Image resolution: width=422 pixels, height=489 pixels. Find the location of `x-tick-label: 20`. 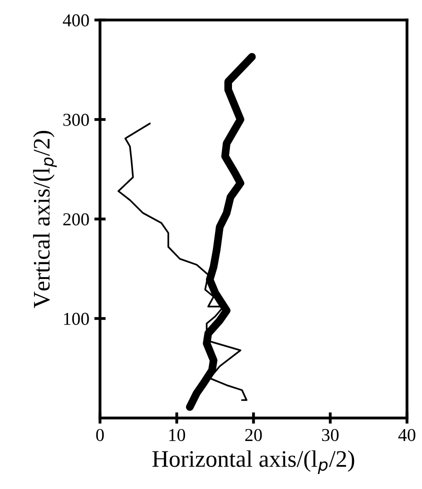

x-tick-label: 20 is located at coordinates (253, 435).